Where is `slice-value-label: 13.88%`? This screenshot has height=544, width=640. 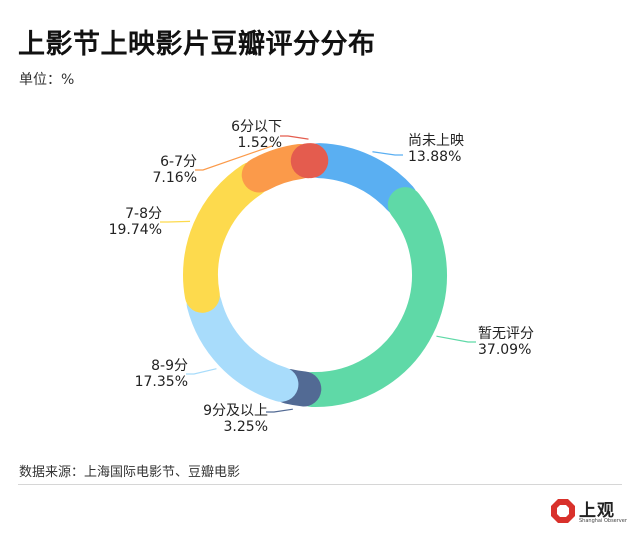 slice-value-label: 13.88% is located at coordinates (434, 157).